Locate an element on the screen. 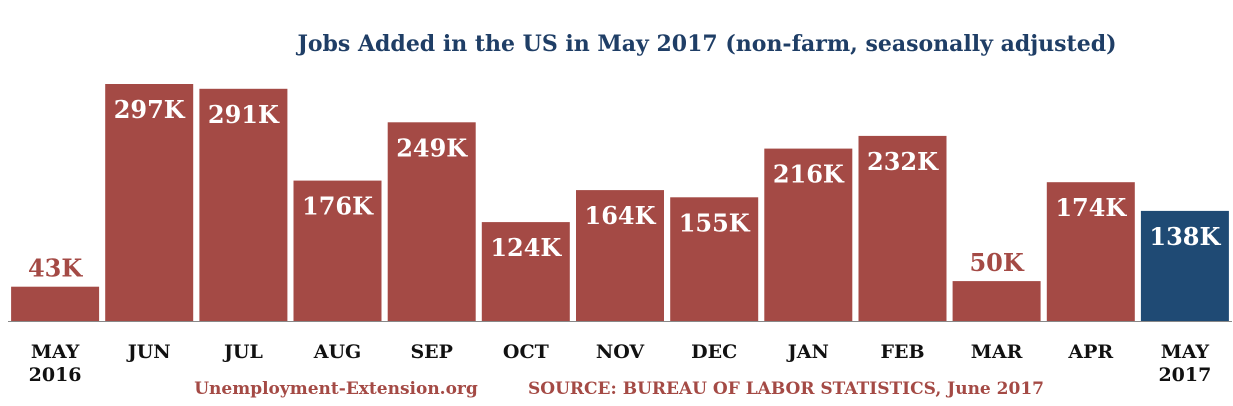 The width and height of the screenshot is (1233, 406). bar-value-label-1: 297K is located at coordinates (150, 109).